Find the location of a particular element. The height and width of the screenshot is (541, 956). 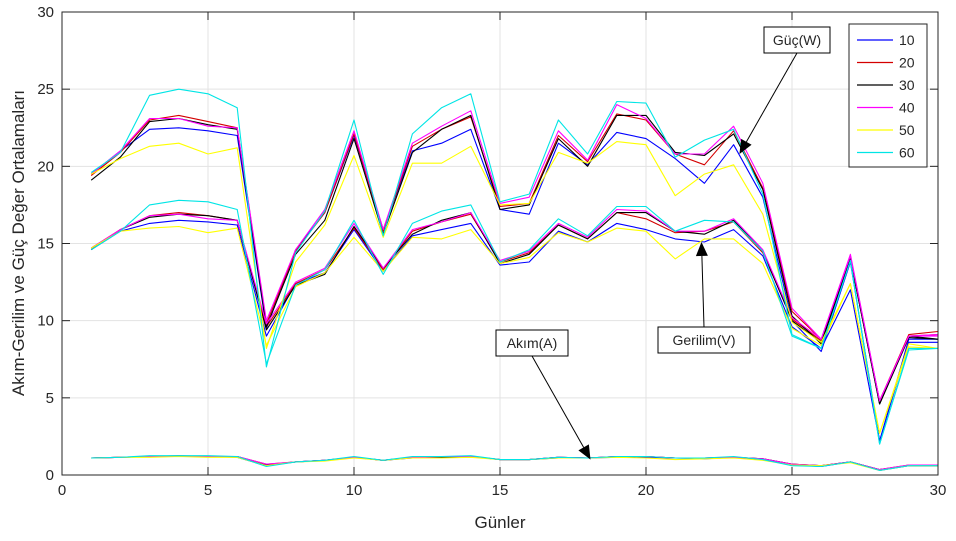

legend-label: 60 is located at coordinates (907, 153).